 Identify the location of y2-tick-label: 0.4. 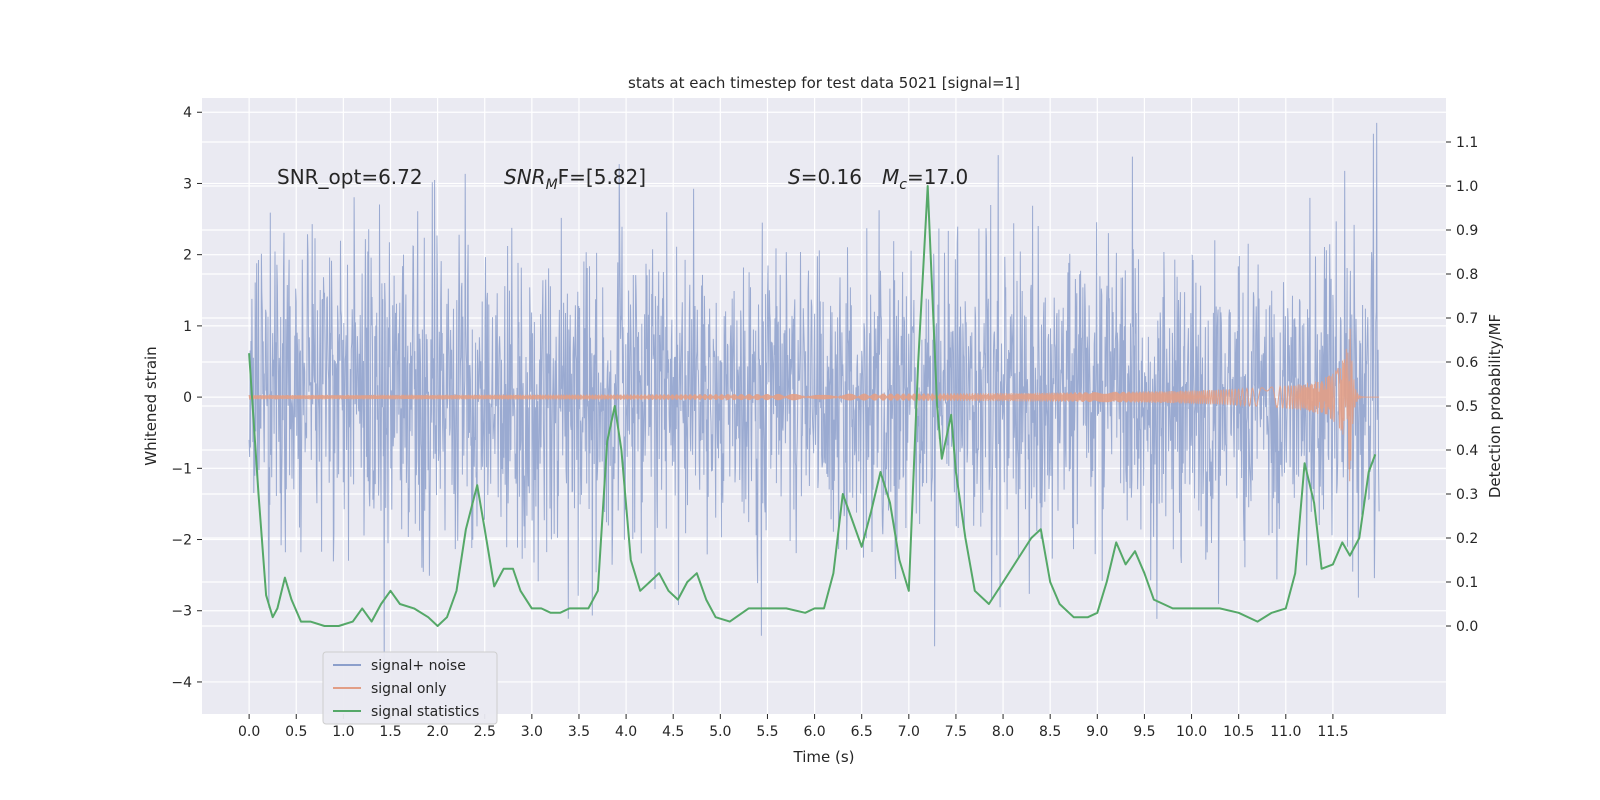
(1467, 451).